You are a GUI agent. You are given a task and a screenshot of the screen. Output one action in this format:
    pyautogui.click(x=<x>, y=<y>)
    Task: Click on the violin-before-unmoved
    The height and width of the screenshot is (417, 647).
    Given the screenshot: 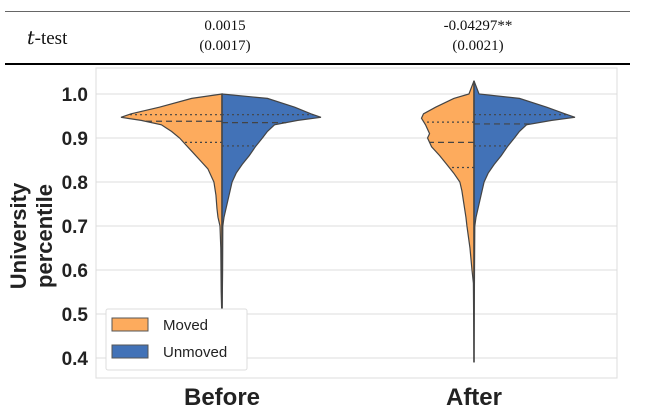 What is the action you would take?
    pyautogui.click(x=271, y=208)
    